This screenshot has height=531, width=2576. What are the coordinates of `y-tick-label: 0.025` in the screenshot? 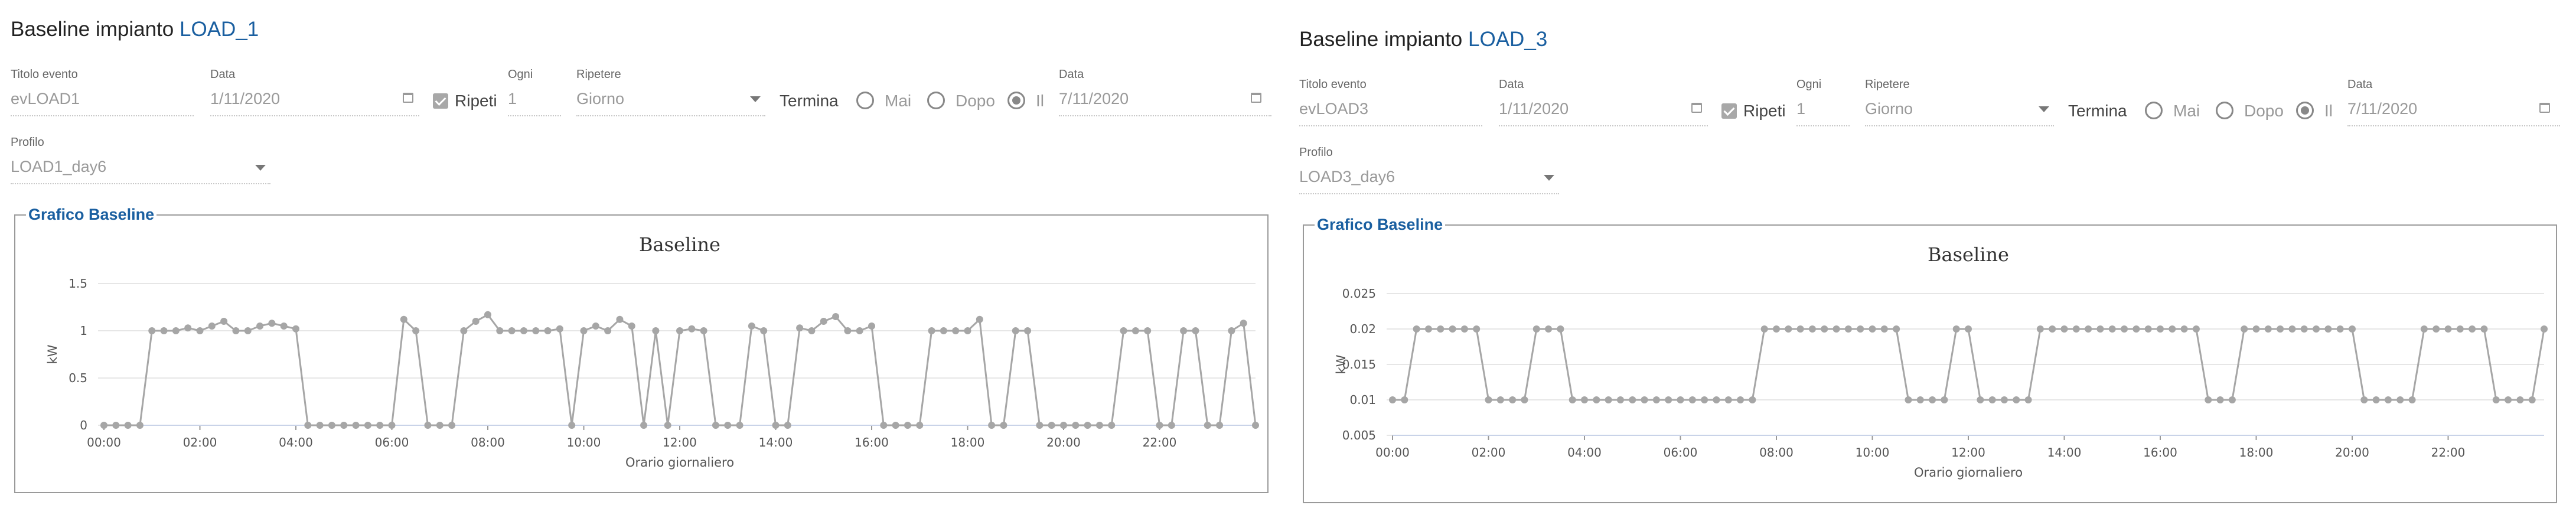 It's located at (1359, 293).